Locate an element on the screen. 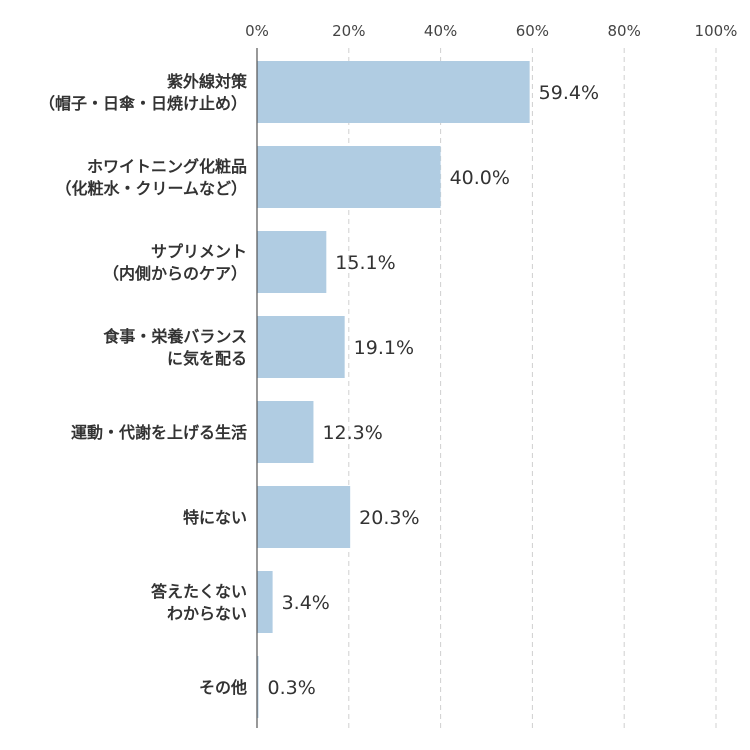 The width and height of the screenshot is (750, 750). x-tick-label: 40% is located at coordinates (440, 31).